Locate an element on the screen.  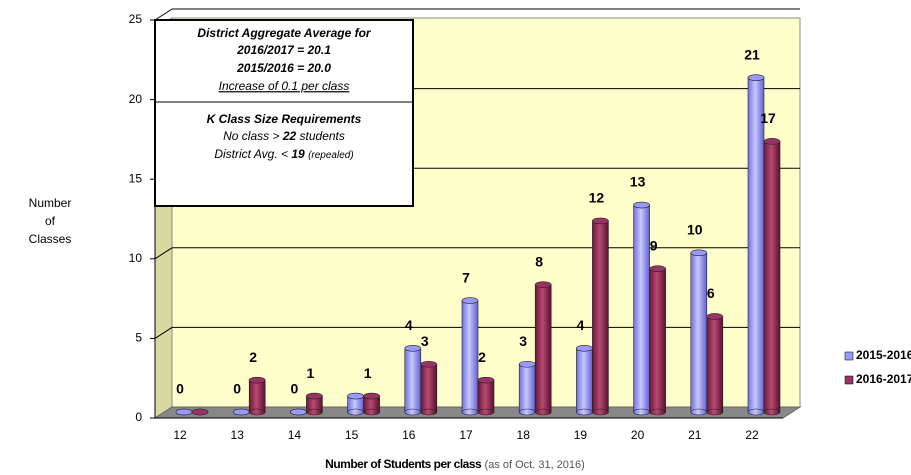
y-tick-label: 25 is located at coordinates (136, 19).